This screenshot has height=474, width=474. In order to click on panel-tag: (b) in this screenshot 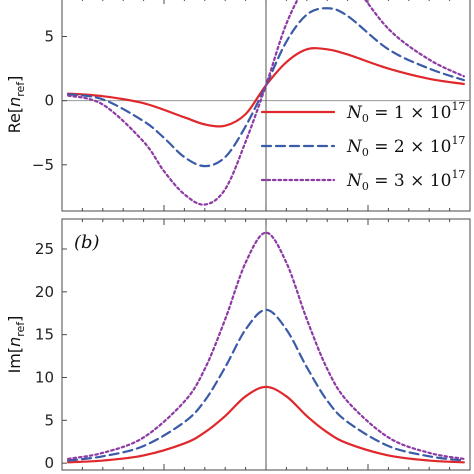, I will do `click(87, 242)`.